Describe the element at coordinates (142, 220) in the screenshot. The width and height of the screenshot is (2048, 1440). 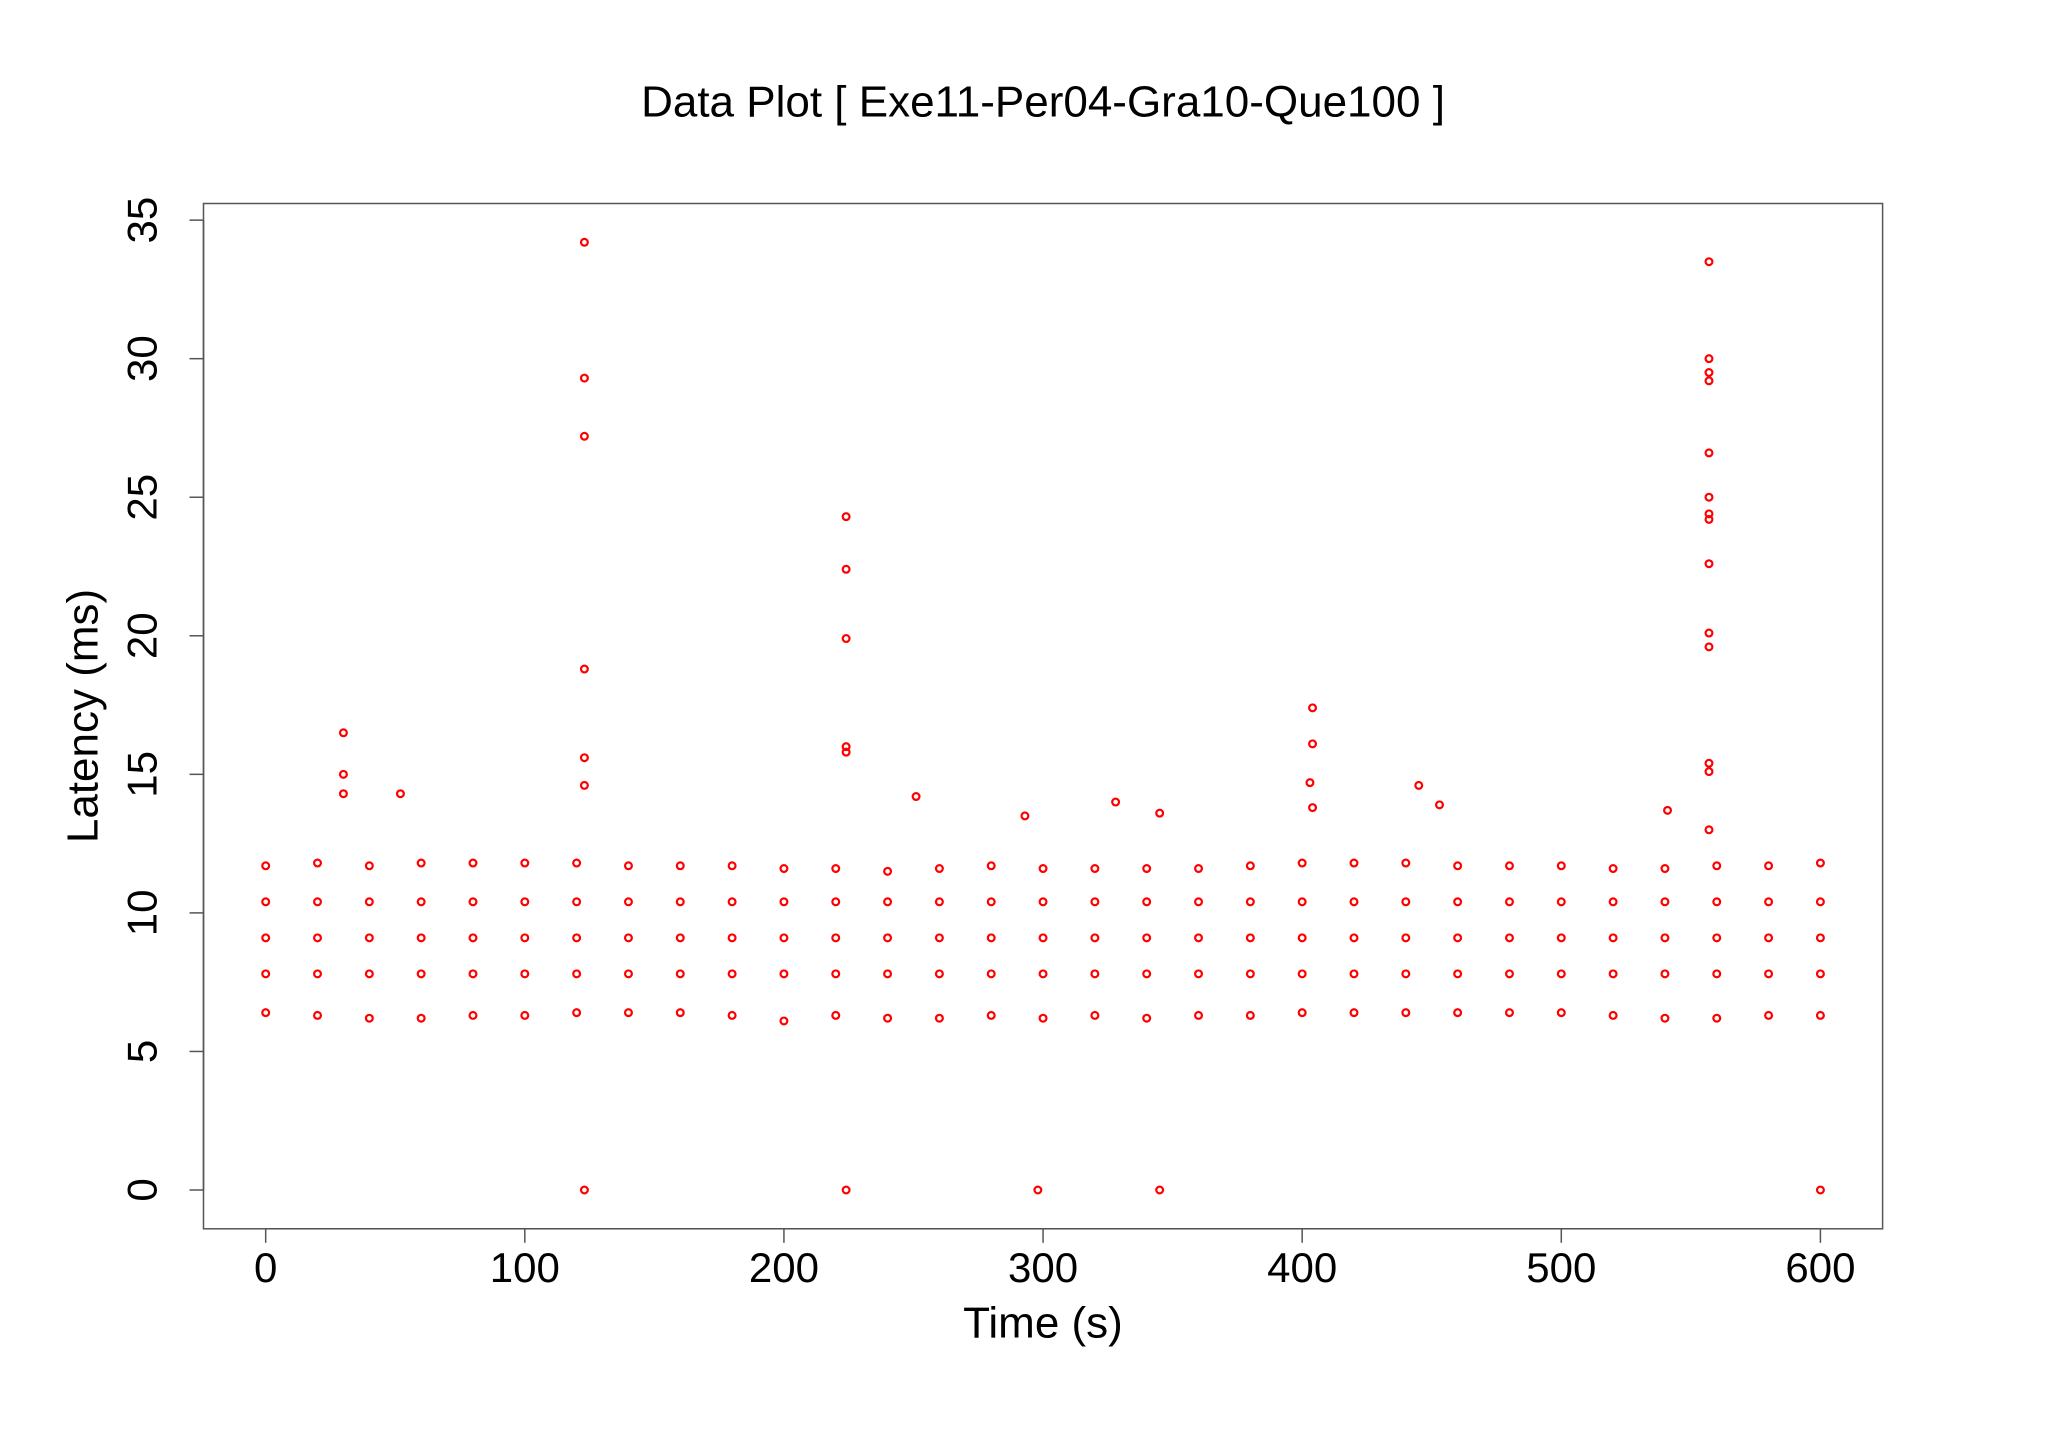
I see `y-tick-label: 35` at that location.